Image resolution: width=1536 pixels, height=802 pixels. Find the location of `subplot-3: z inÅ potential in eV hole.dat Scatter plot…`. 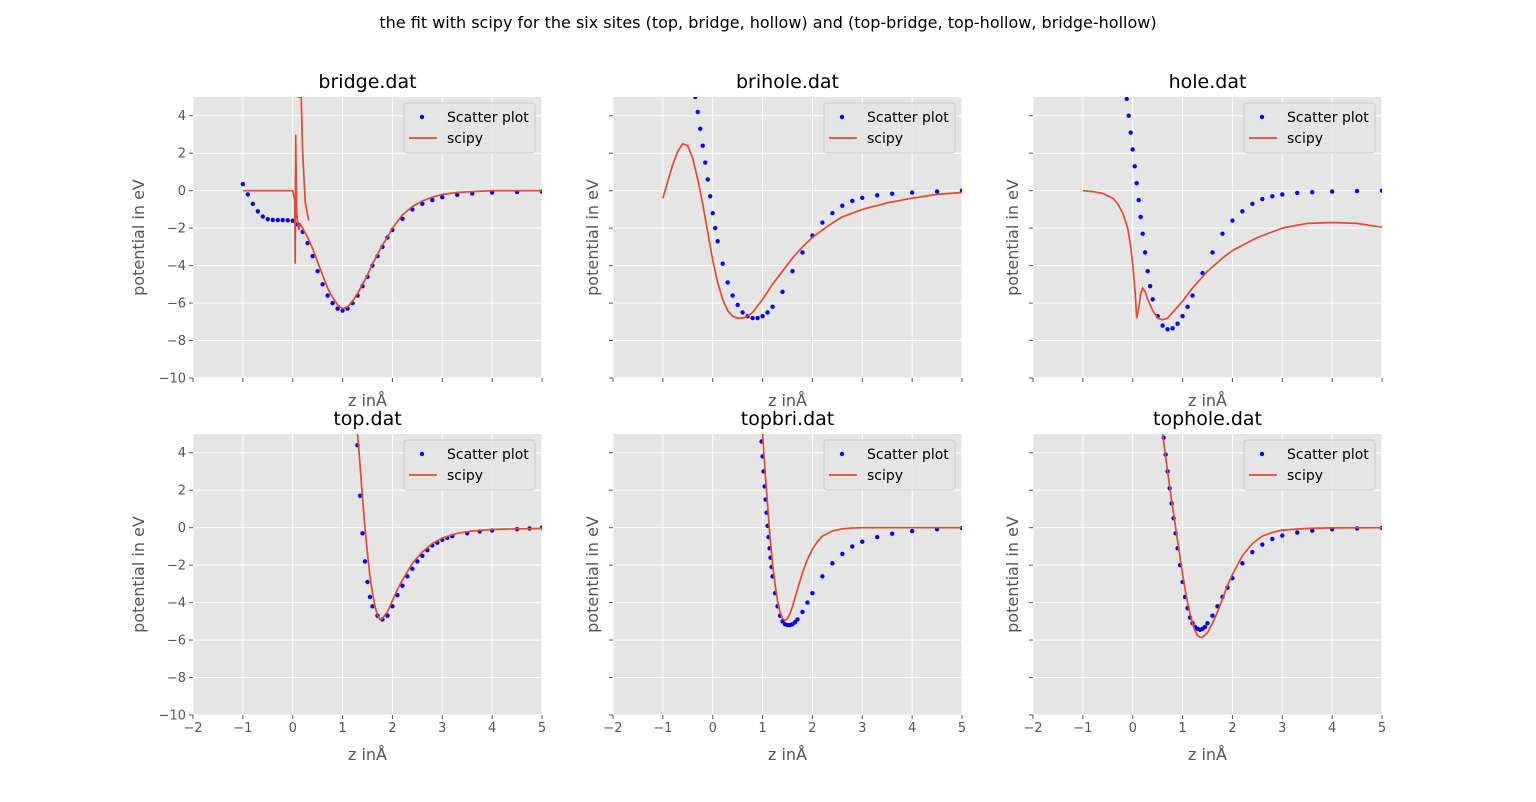

subplot-3: z inÅ potential in eV hole.dat Scatter plot… is located at coordinates (1193, 240).